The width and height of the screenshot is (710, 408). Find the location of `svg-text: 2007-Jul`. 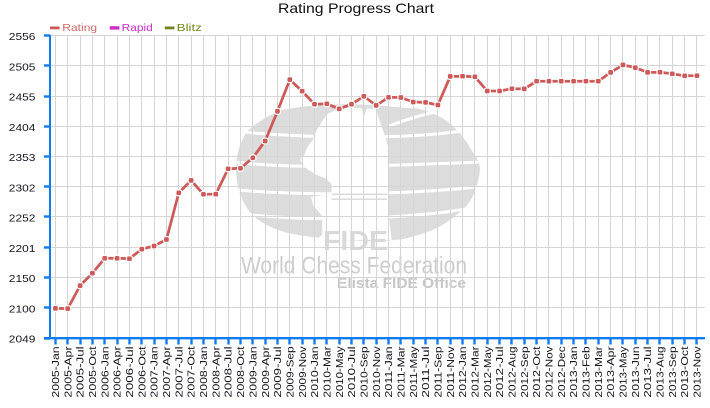

svg-text: 2007-Jul is located at coordinates (179, 371).